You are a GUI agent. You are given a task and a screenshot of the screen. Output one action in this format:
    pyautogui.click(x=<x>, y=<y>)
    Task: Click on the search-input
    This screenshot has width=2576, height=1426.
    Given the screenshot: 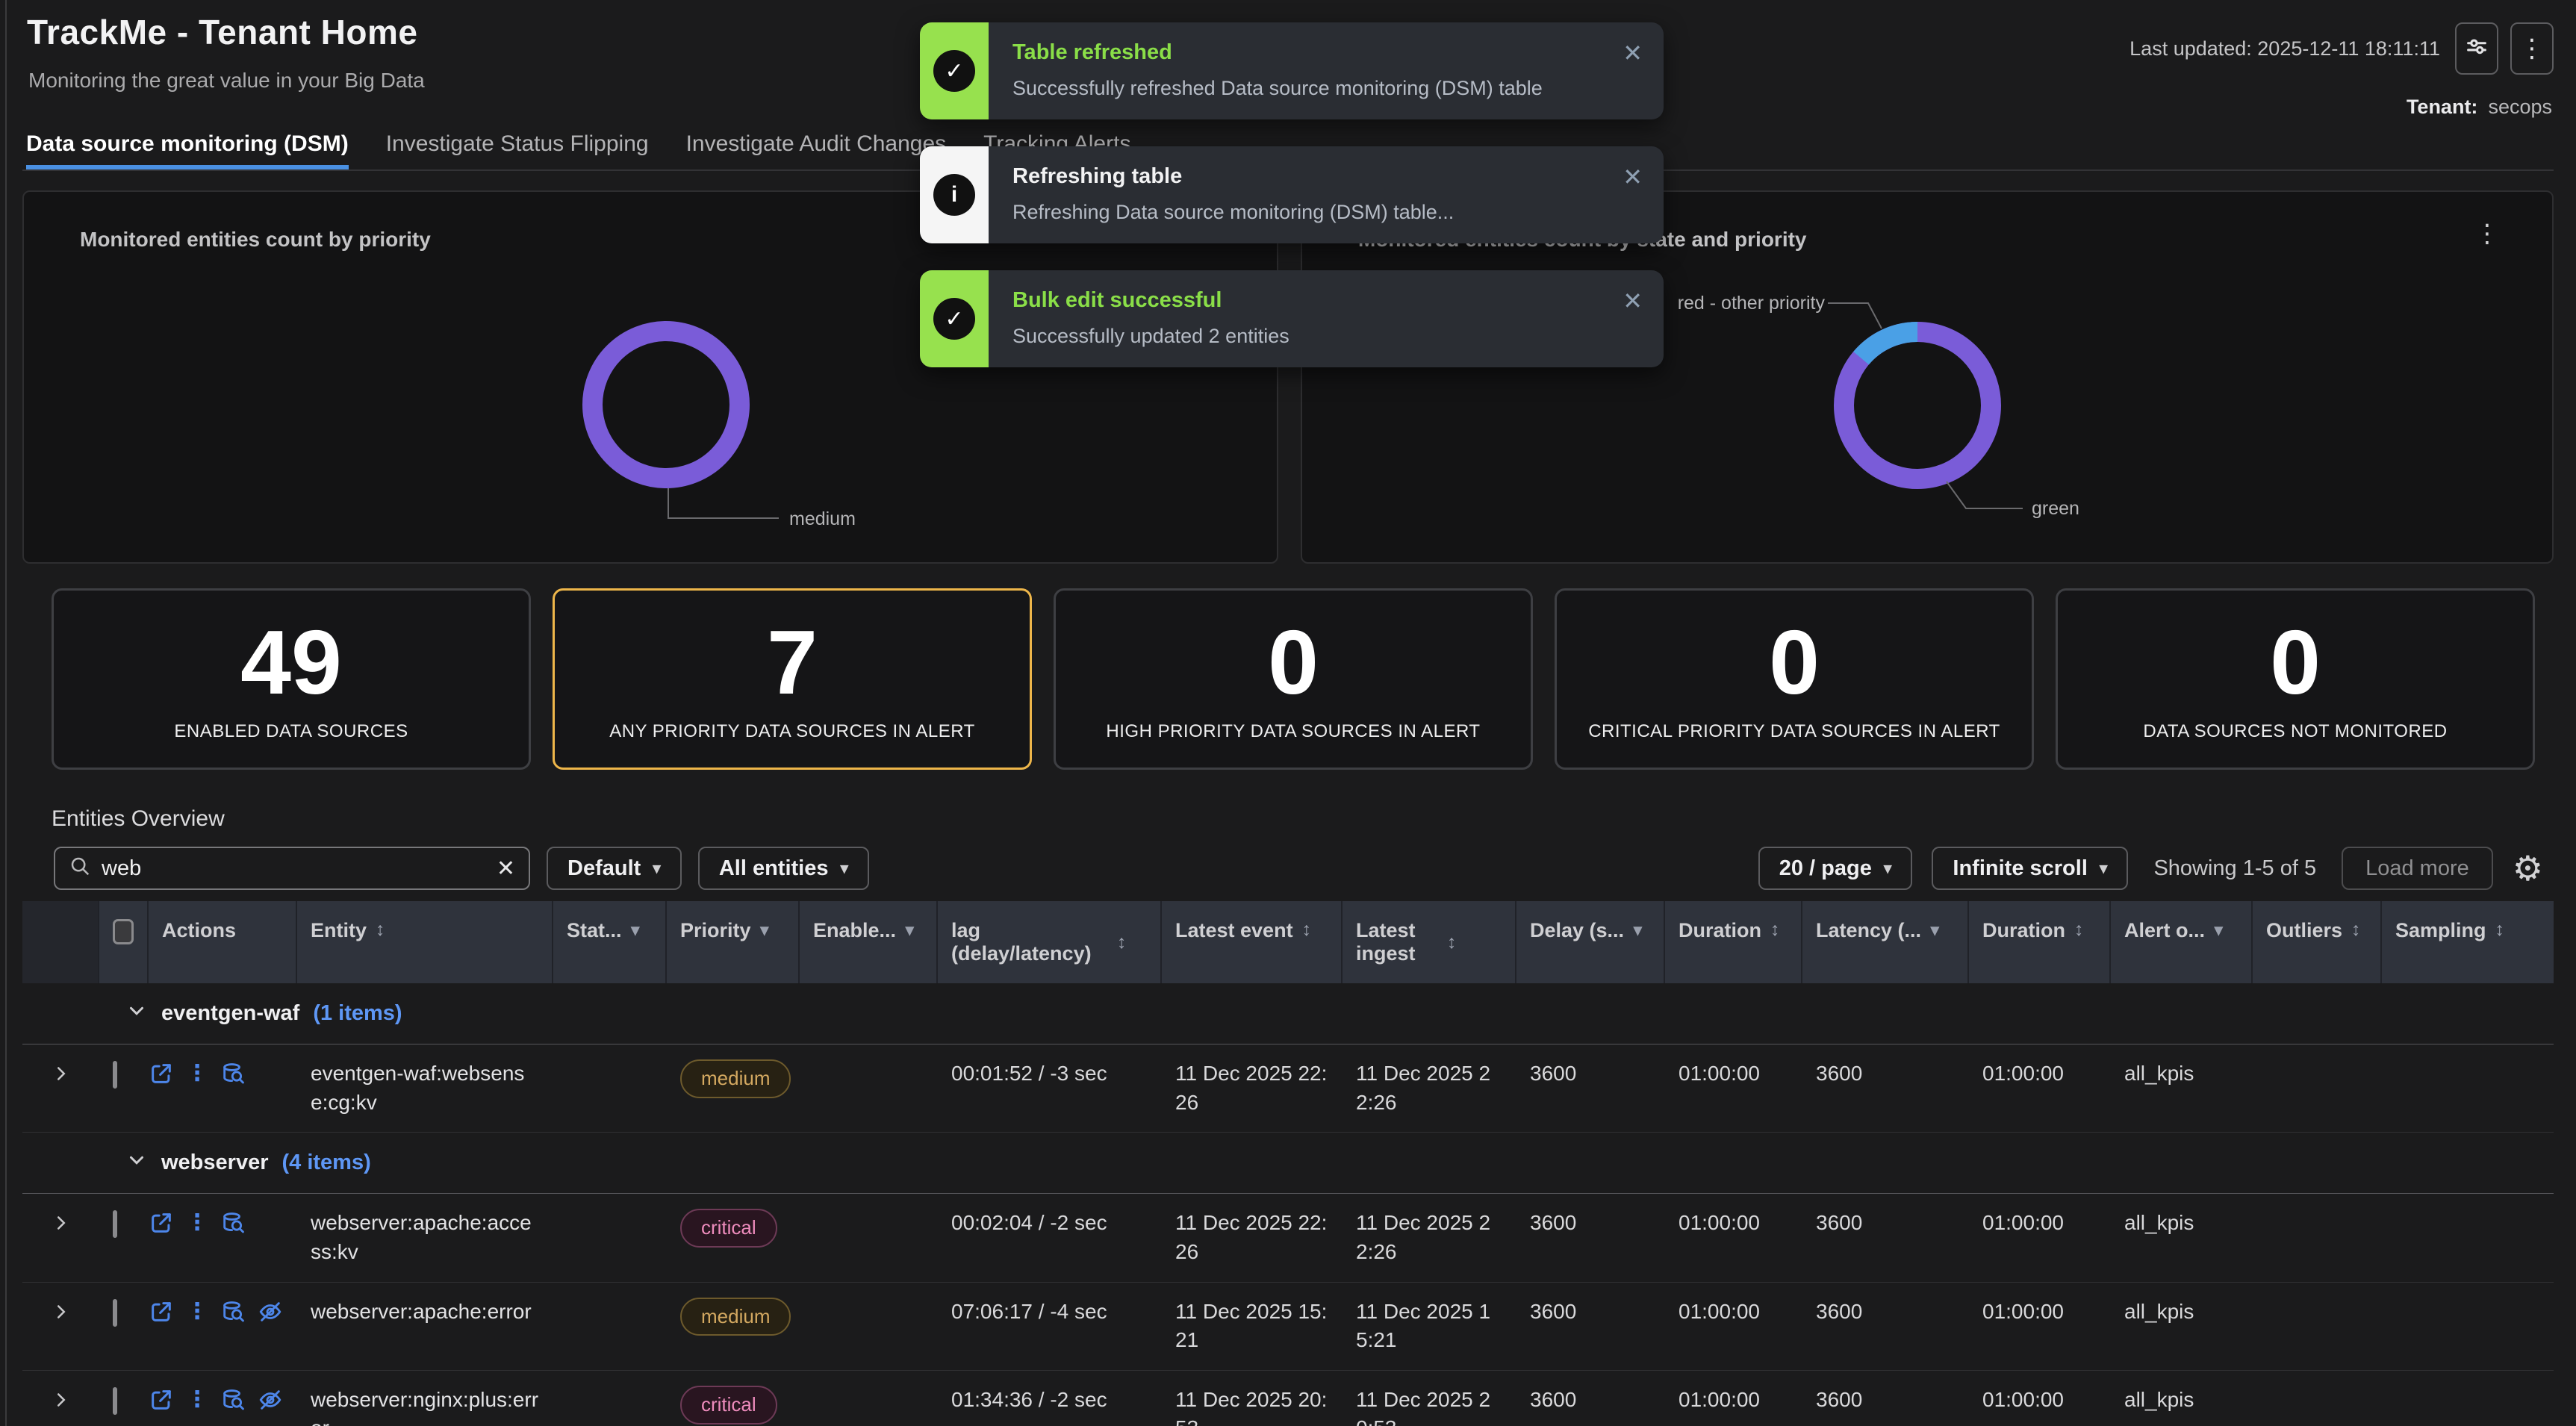 What is the action you would take?
    pyautogui.click(x=294, y=868)
    